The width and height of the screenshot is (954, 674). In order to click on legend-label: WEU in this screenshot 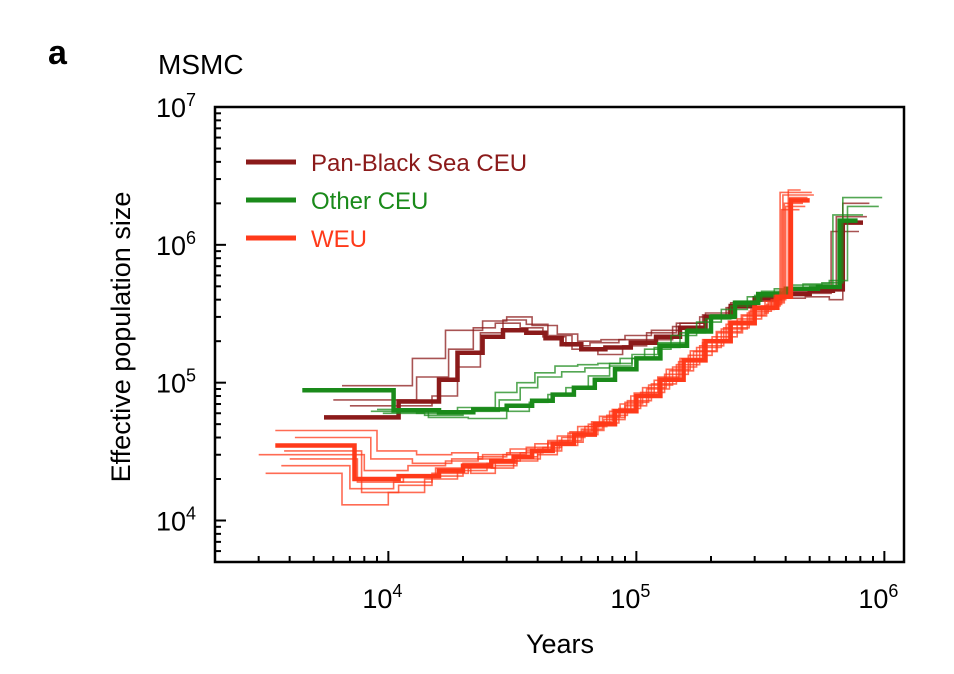, I will do `click(339, 239)`.